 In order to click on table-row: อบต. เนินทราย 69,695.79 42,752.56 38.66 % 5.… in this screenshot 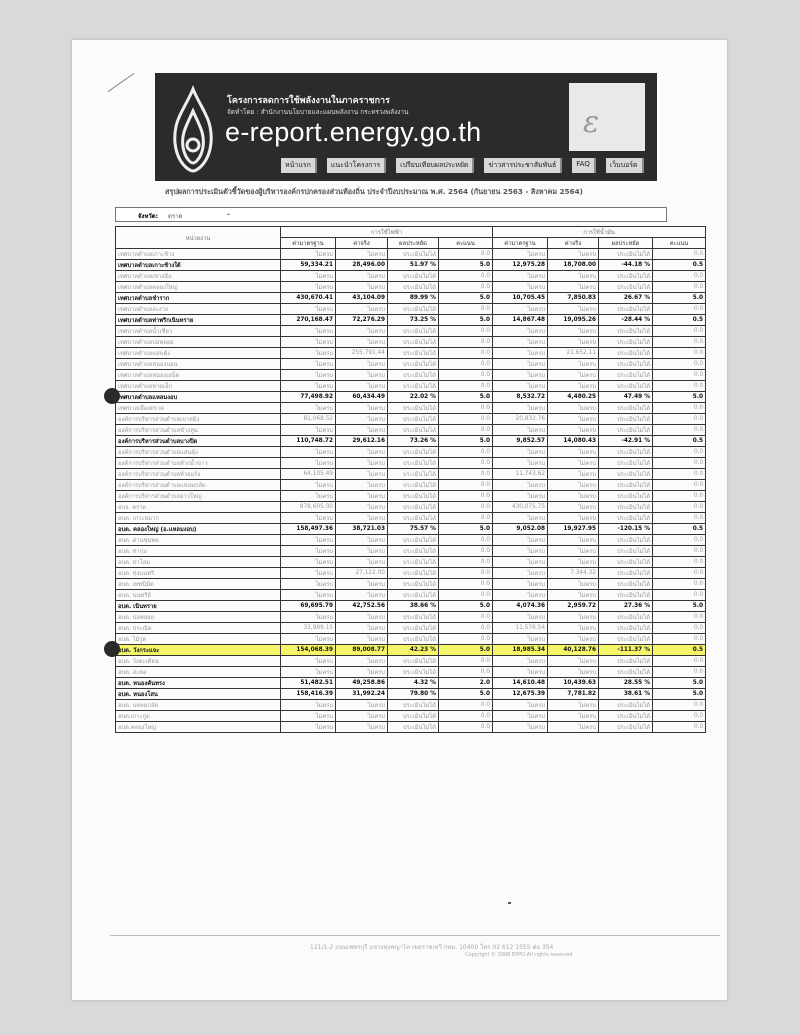, I will do `click(411, 606)`.